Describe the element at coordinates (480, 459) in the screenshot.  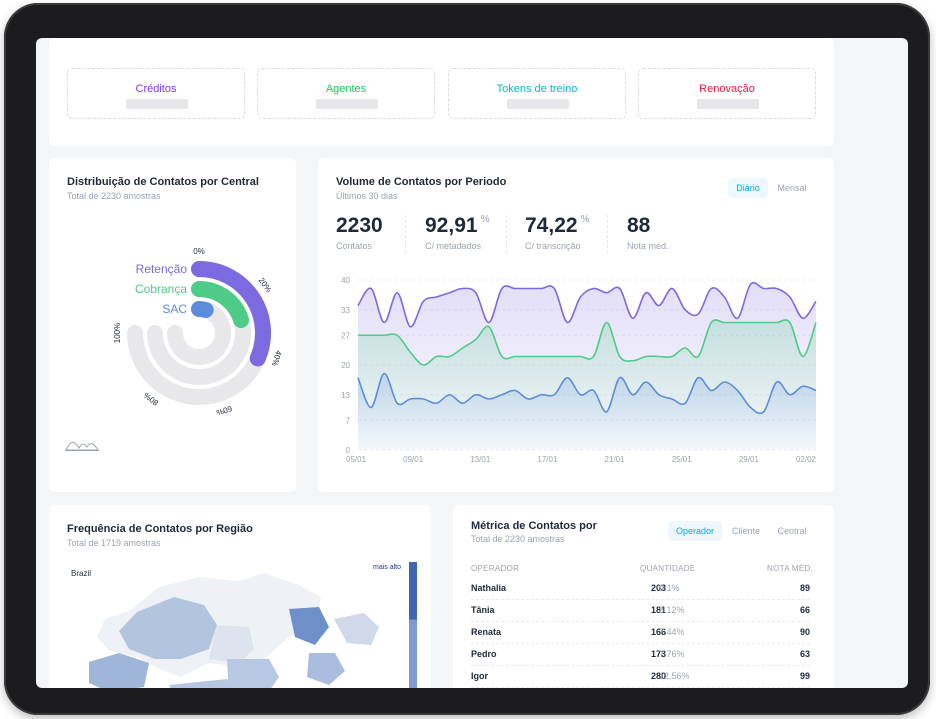
I see `x-tick-label: 13/01` at that location.